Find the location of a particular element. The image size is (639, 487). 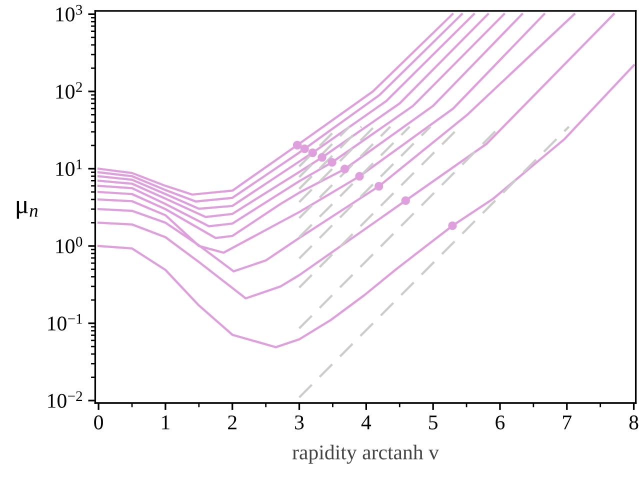

y-tick-label: 10$^{1}$ is located at coordinates (69, 167).